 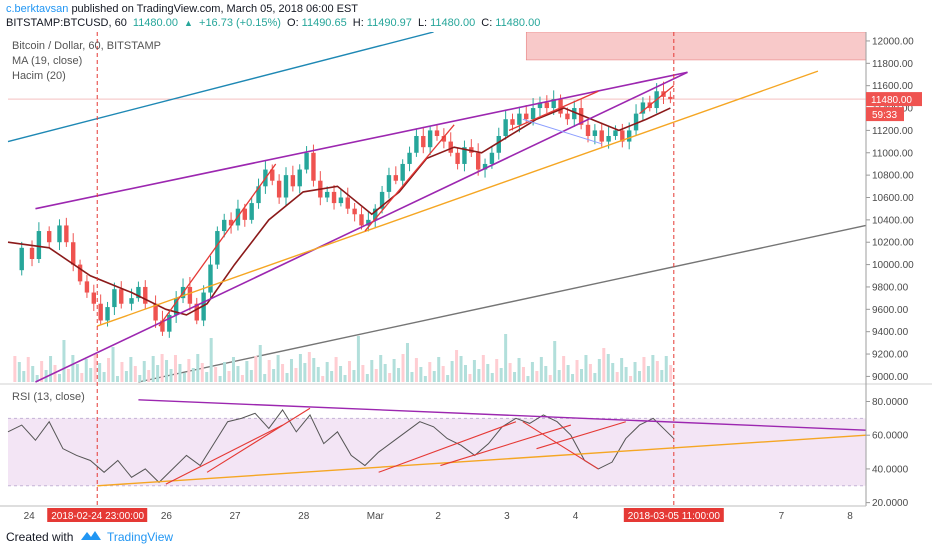 I want to click on legend-title: Bitcoin / Dollar, 60, BITSTAMP, so click(x=86, y=46).